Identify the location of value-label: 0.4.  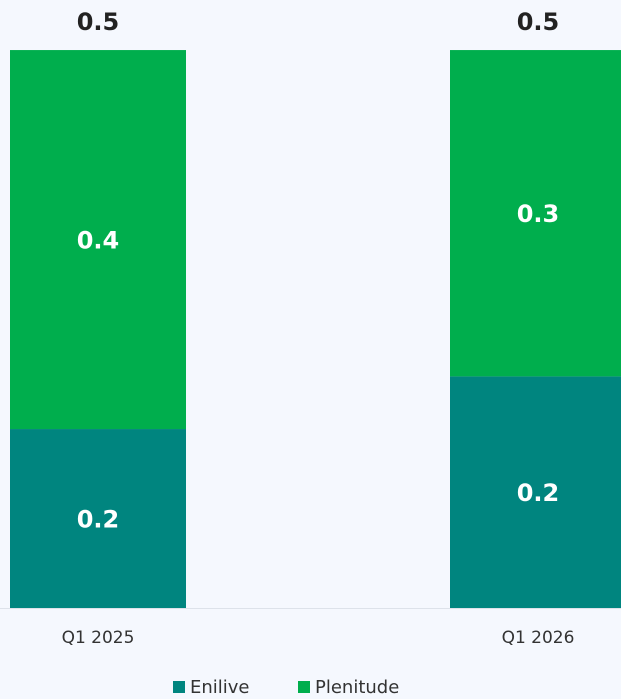
(98, 241).